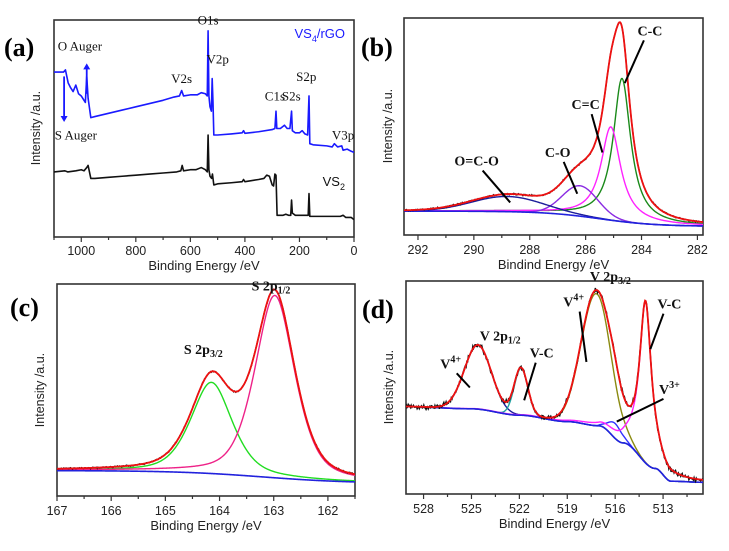 This screenshot has width=729, height=551. I want to click on x-tick-label: 519, so click(567, 509).